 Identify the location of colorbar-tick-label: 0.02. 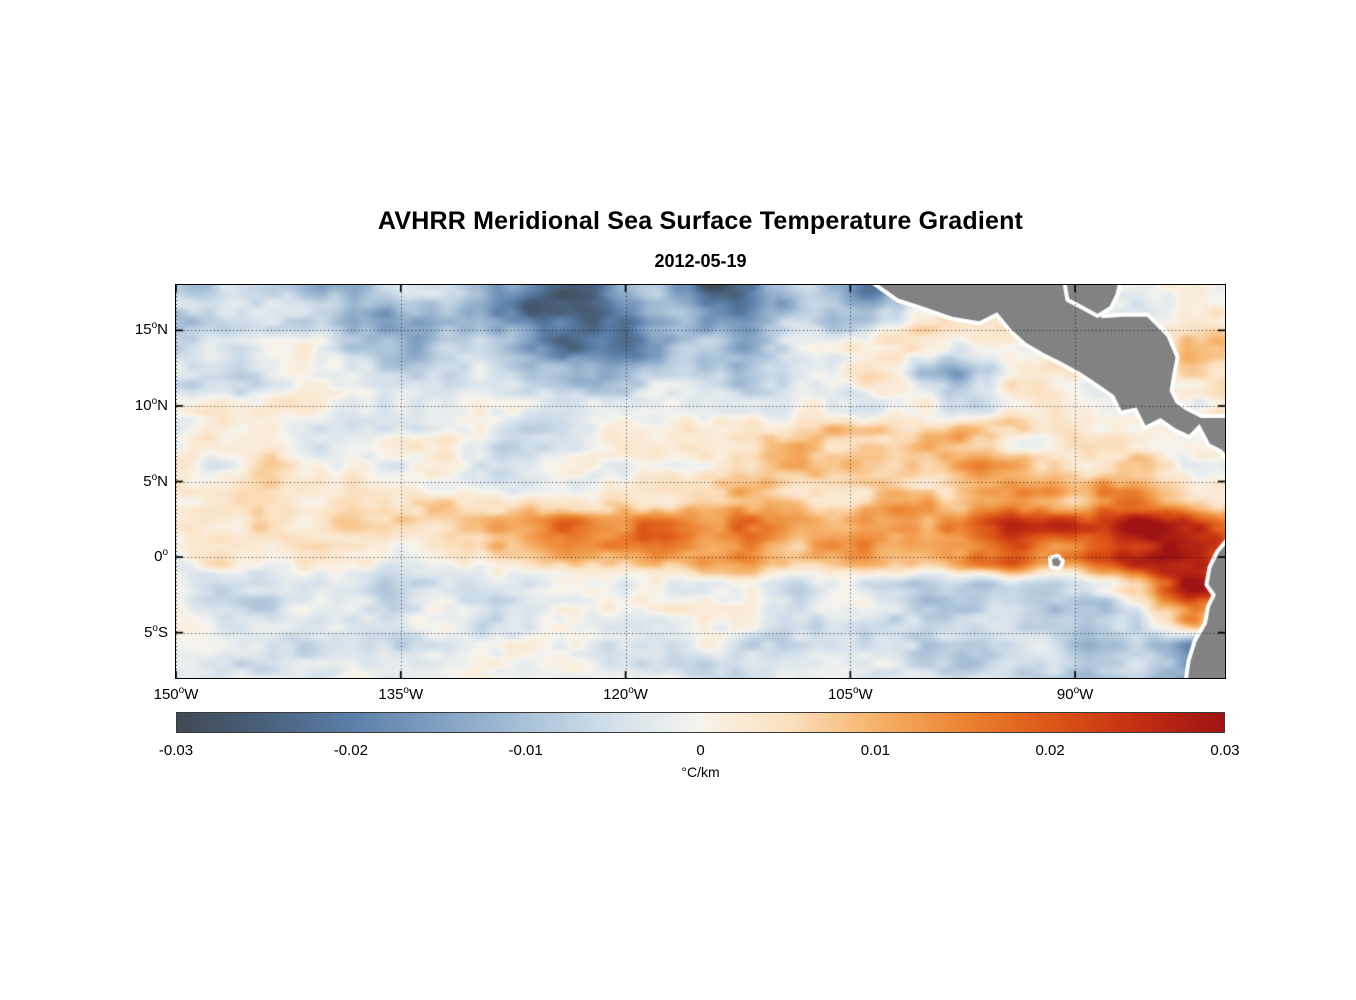
(1050, 750).